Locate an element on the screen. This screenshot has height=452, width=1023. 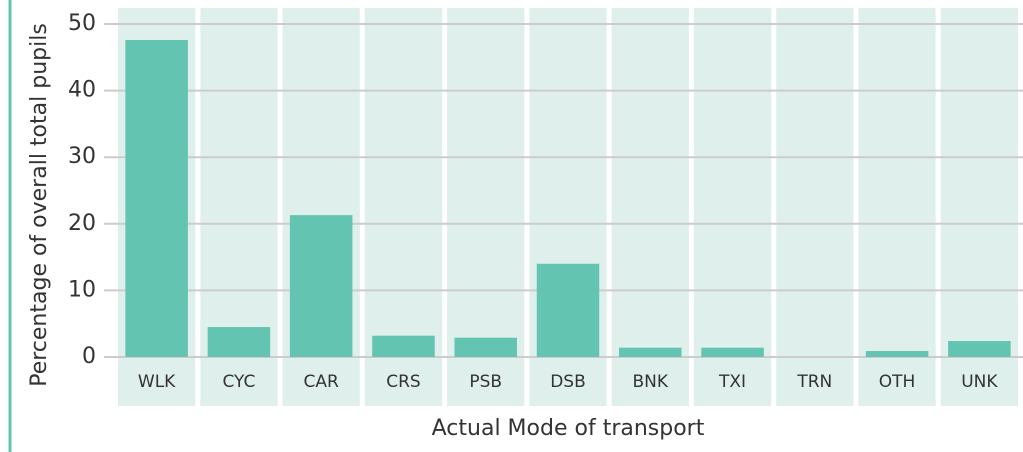
x-tick-label: UNK is located at coordinates (979, 382).